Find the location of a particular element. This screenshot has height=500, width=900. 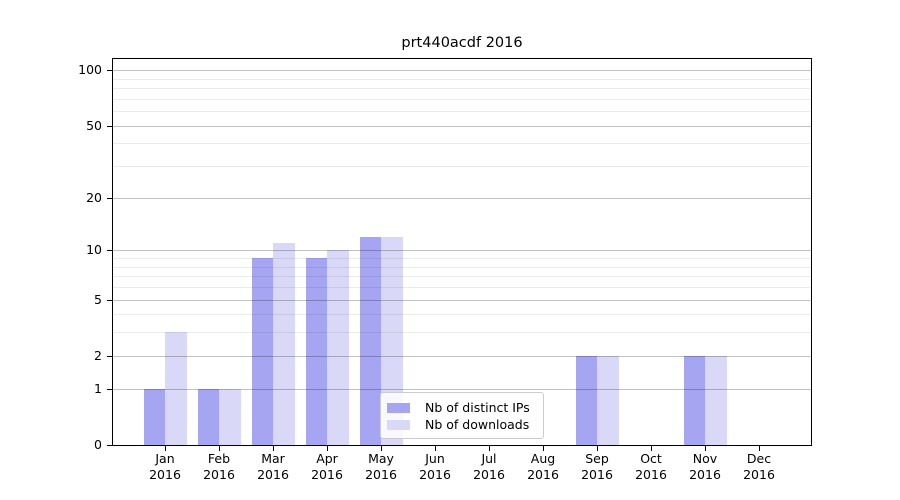

x-tick-label-feb: Feb 2016 is located at coordinates (219, 466).